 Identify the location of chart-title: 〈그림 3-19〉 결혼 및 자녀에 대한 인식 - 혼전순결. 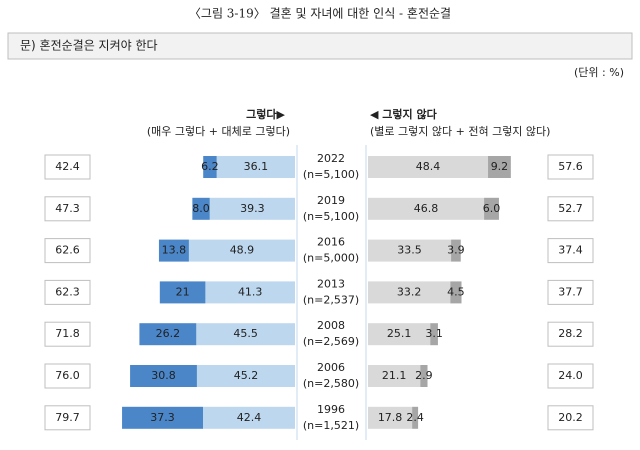
(320, 14).